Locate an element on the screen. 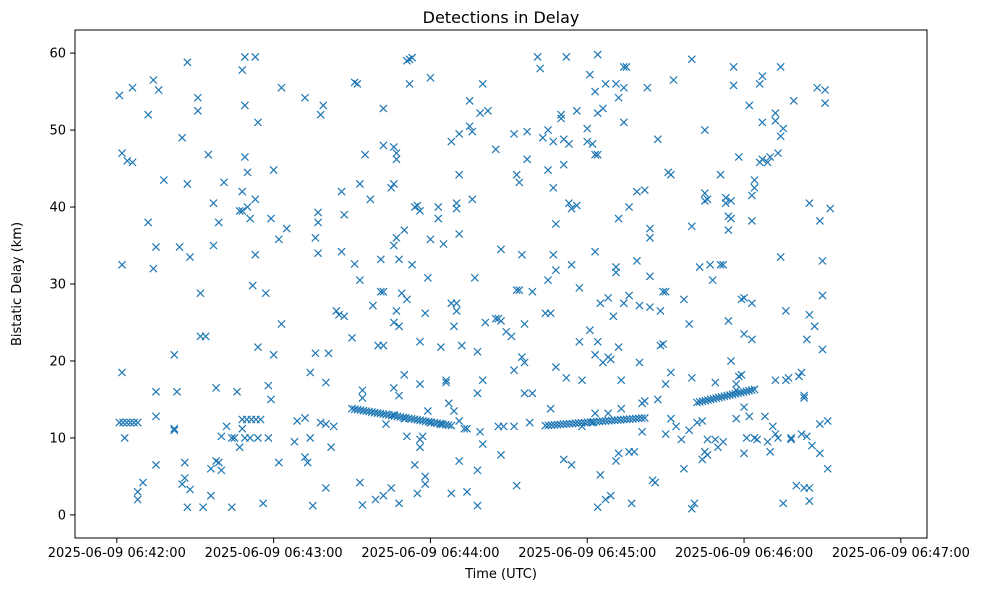 This screenshot has width=984, height=590. x-tick-label: 2025-06-09 06:42:00 is located at coordinates (117, 553).